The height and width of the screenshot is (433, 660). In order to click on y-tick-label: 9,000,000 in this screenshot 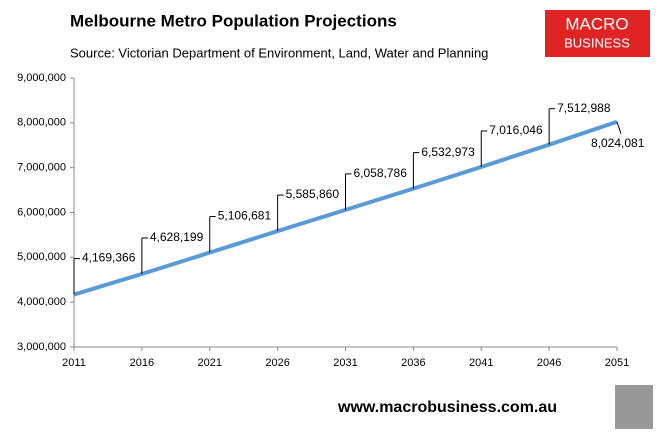, I will do `click(41, 78)`.